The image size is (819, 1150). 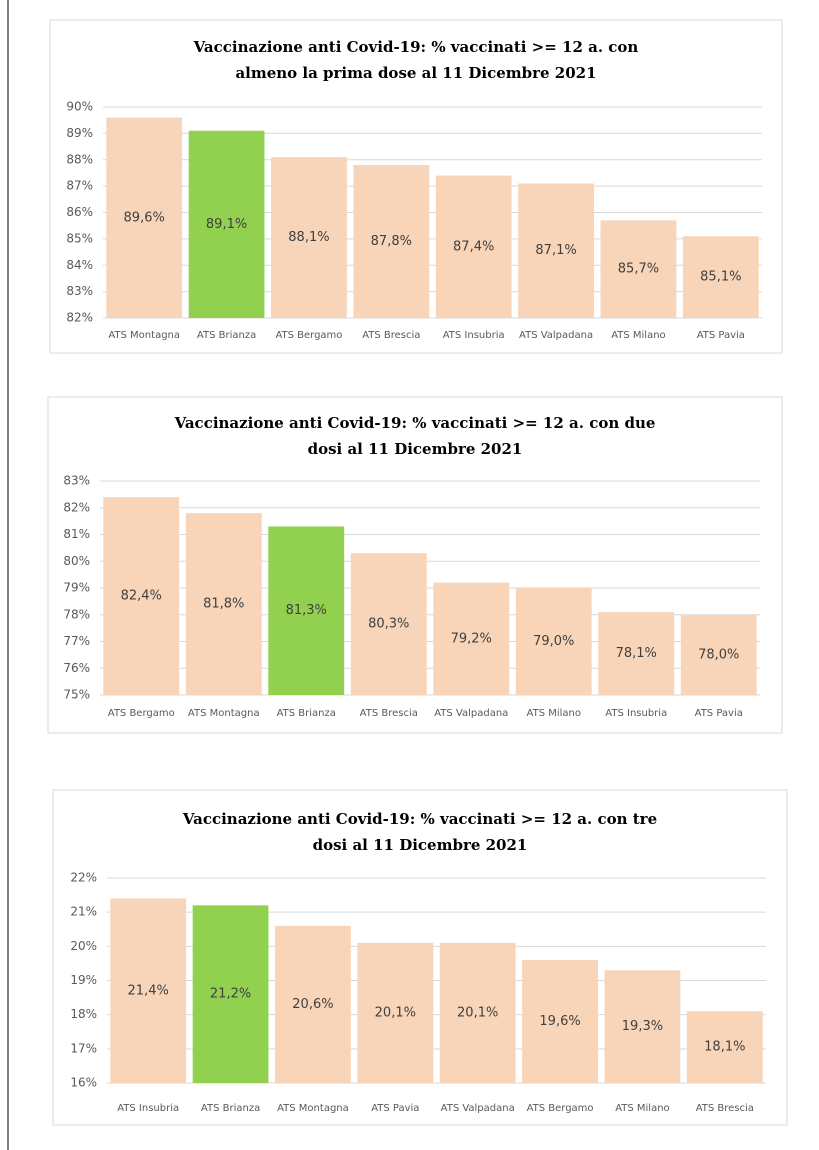 What do you see at coordinates (83, 980) in the screenshot?
I see `y-tick-label: 19%` at bounding box center [83, 980].